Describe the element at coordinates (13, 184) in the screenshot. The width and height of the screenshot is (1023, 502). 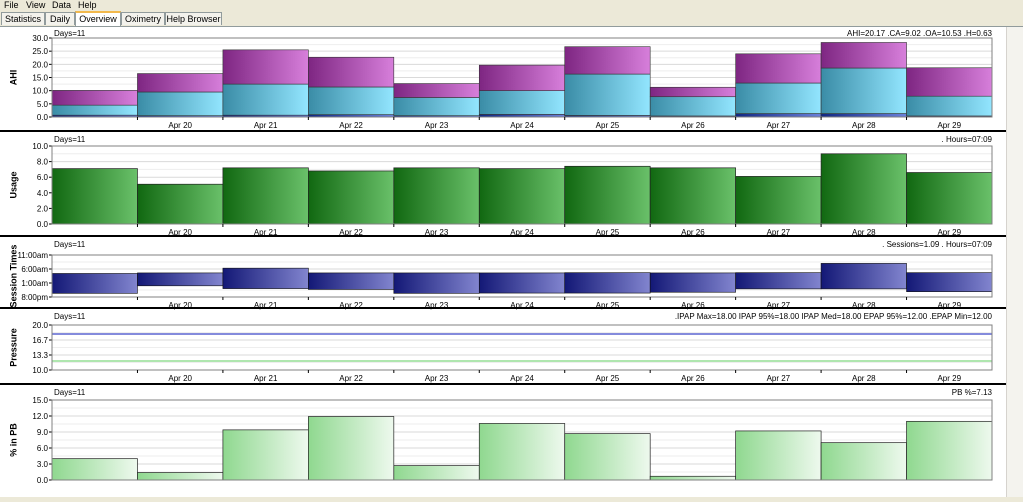
I see `y-axis-label: Usage` at that location.